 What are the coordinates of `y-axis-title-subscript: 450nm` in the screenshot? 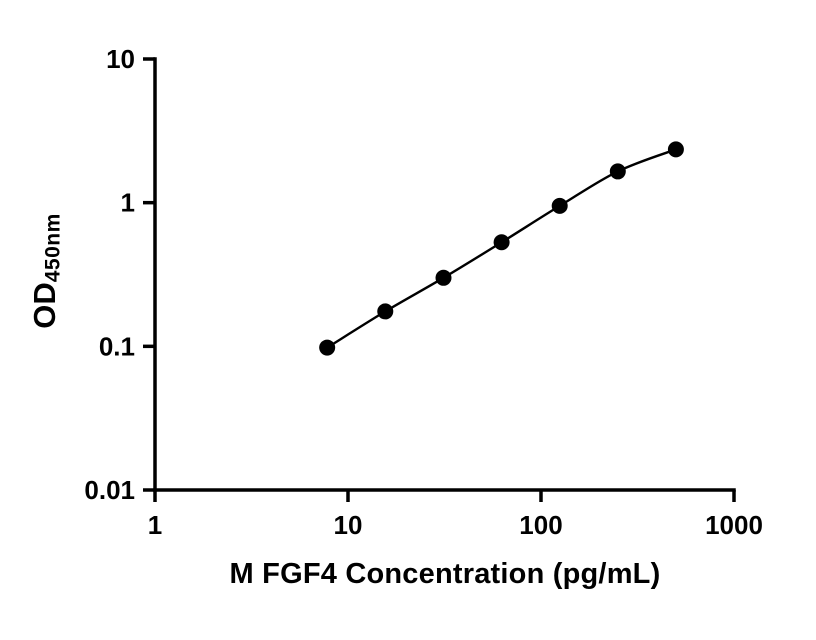 It's located at (53, 248).